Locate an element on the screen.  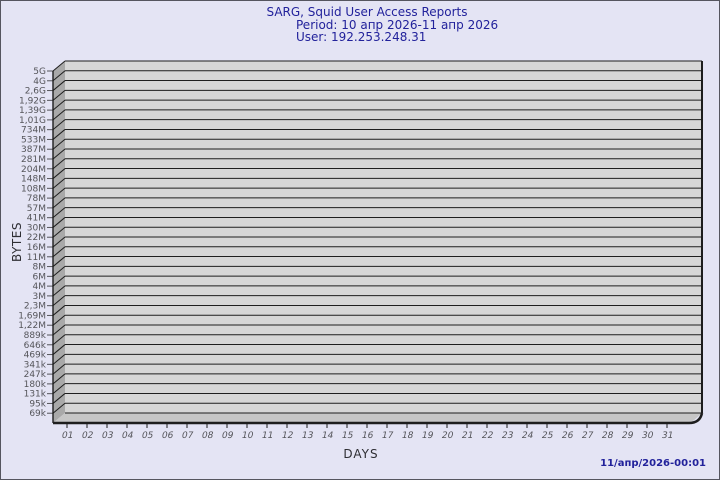
y-axis-tick-label: 1,69M is located at coordinates (32, 316).